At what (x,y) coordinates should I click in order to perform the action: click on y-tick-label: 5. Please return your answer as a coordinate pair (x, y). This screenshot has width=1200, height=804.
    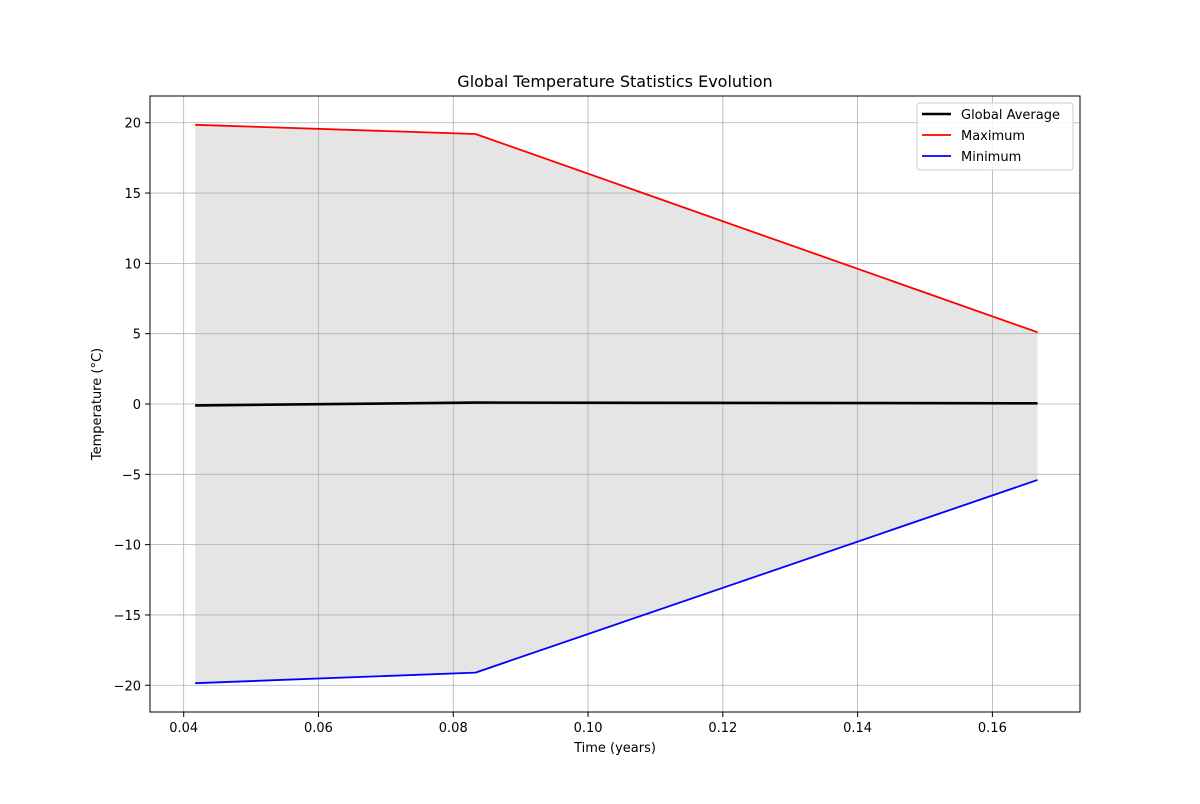
    Looking at the image, I should click on (137, 335).